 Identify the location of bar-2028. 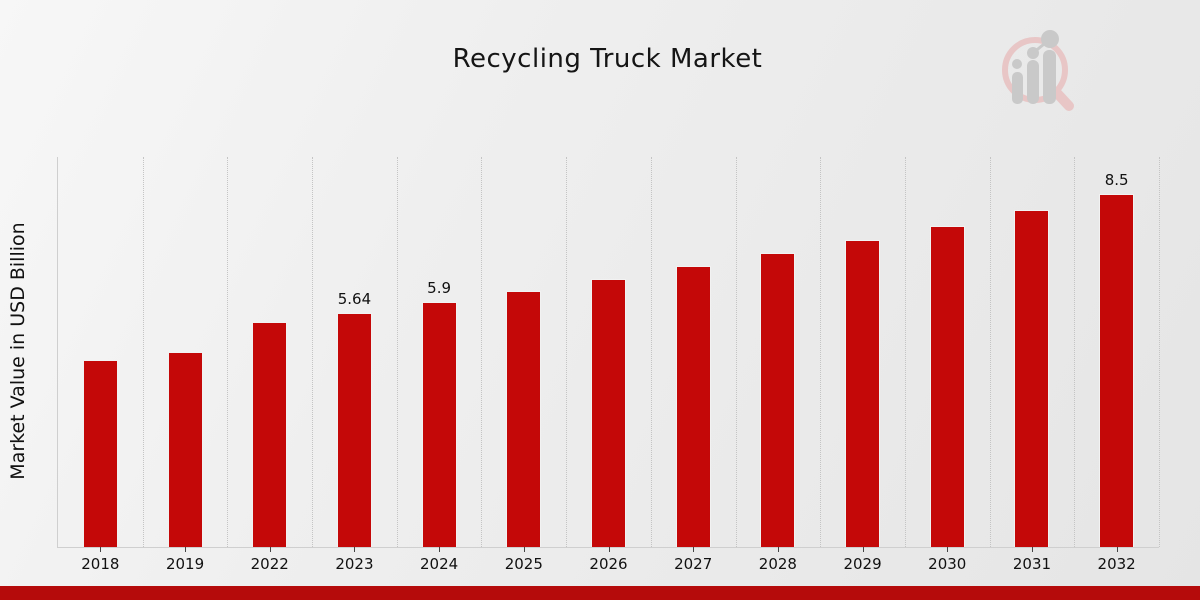
(778, 400).